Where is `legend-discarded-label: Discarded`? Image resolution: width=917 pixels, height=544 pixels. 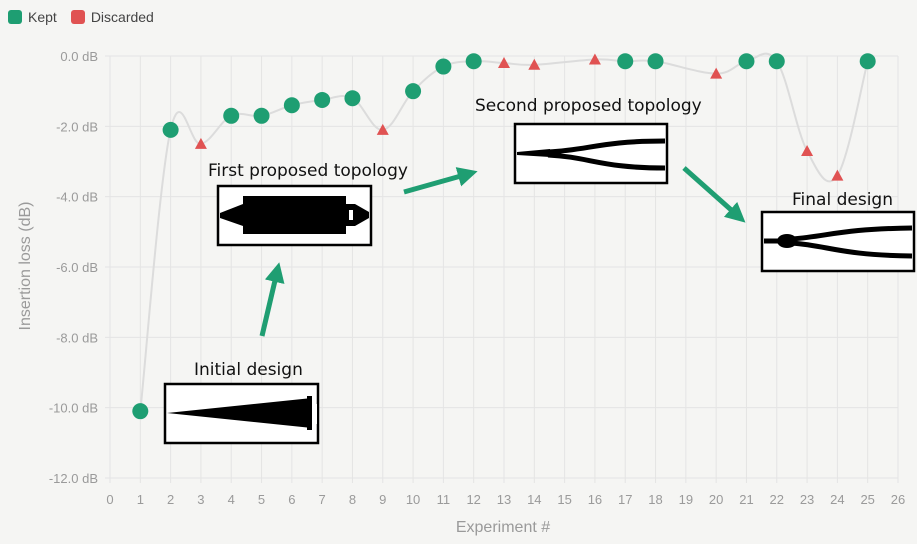 legend-discarded-label: Discarded is located at coordinates (122, 17).